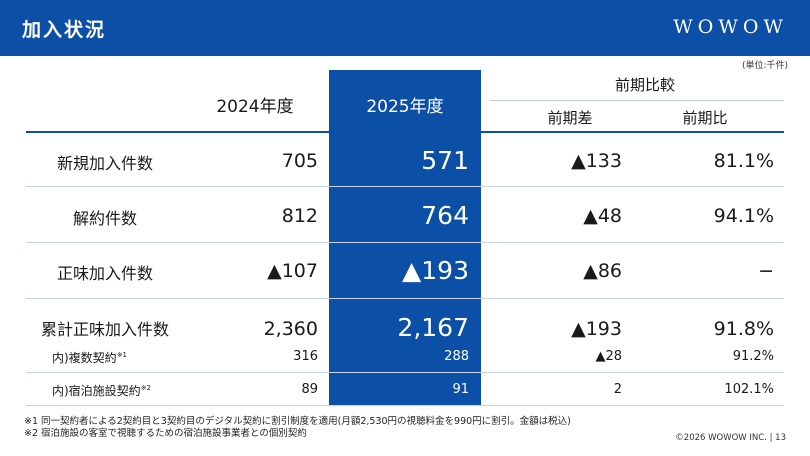  Describe the element at coordinates (292, 271) in the screenshot. I see `value-fy2024: ▲107` at that location.